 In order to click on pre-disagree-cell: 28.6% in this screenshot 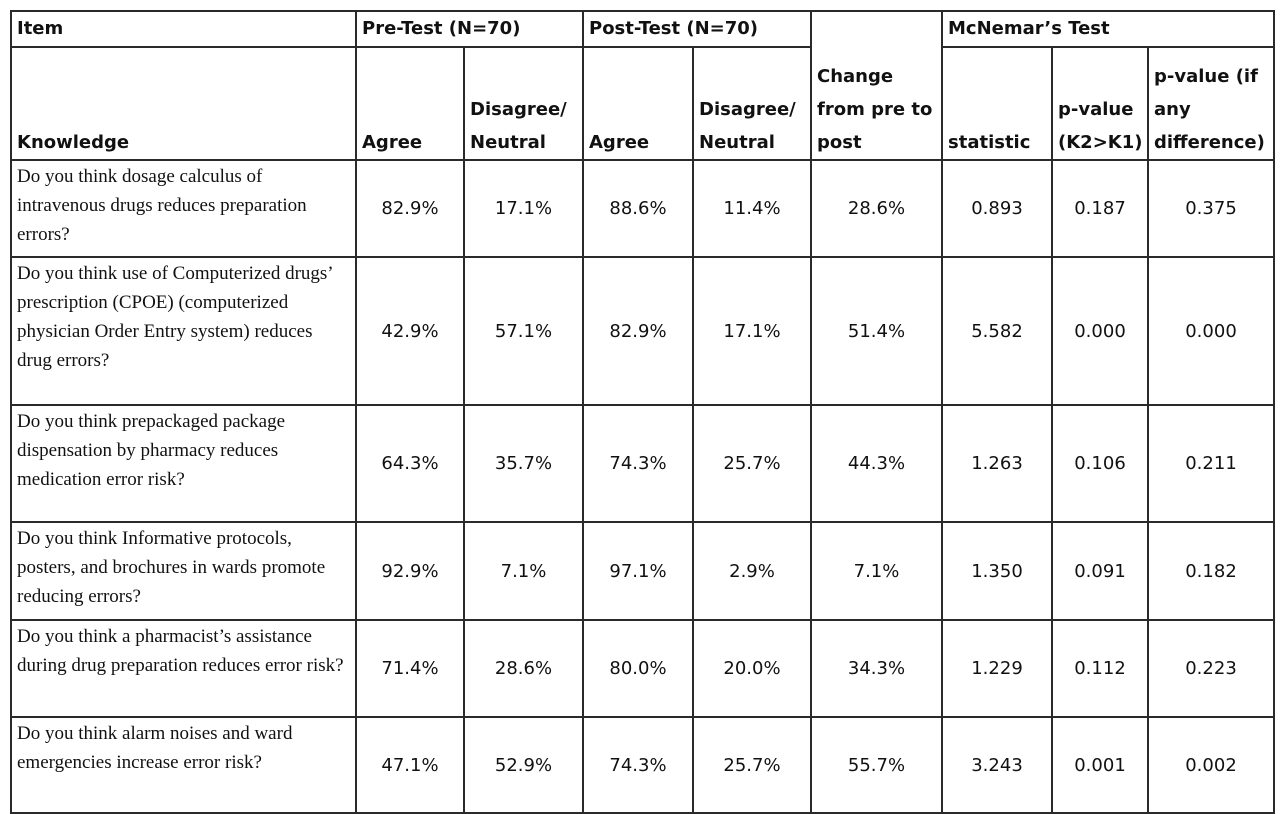, I will do `click(523, 668)`.